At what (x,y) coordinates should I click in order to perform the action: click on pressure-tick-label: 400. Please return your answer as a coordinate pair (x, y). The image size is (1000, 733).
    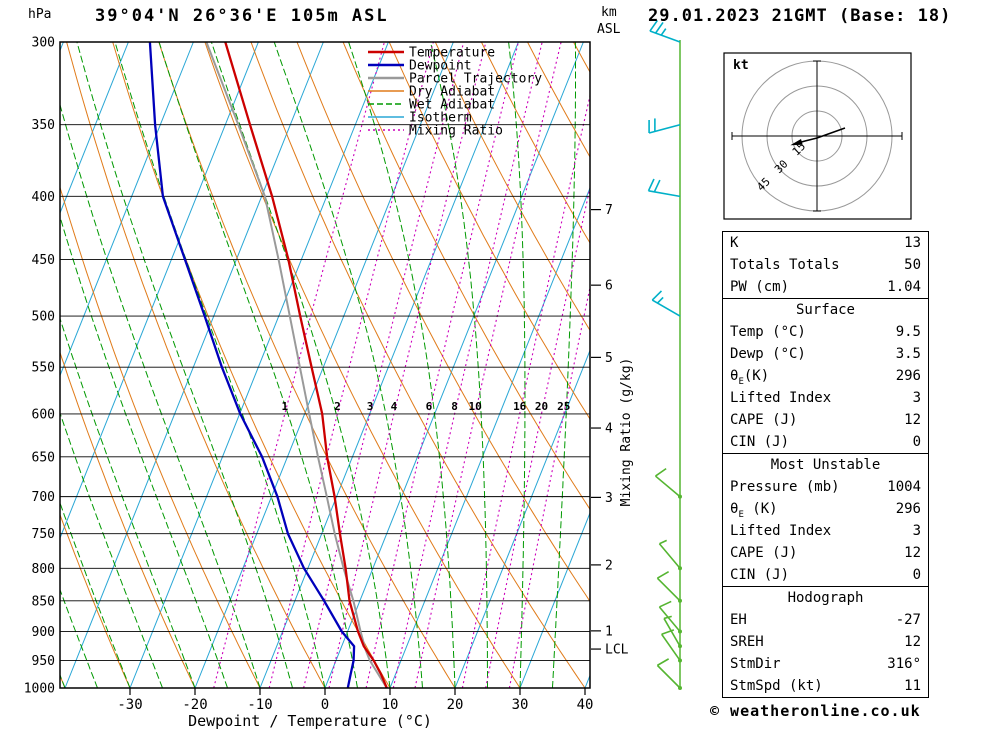
    Looking at the image, I should click on (43, 197).